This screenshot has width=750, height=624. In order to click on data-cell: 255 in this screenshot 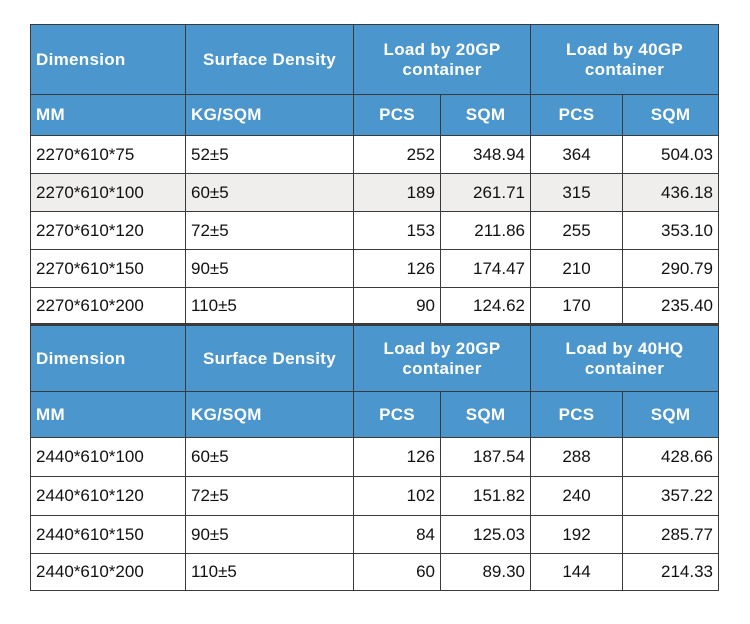, I will do `click(576, 230)`.